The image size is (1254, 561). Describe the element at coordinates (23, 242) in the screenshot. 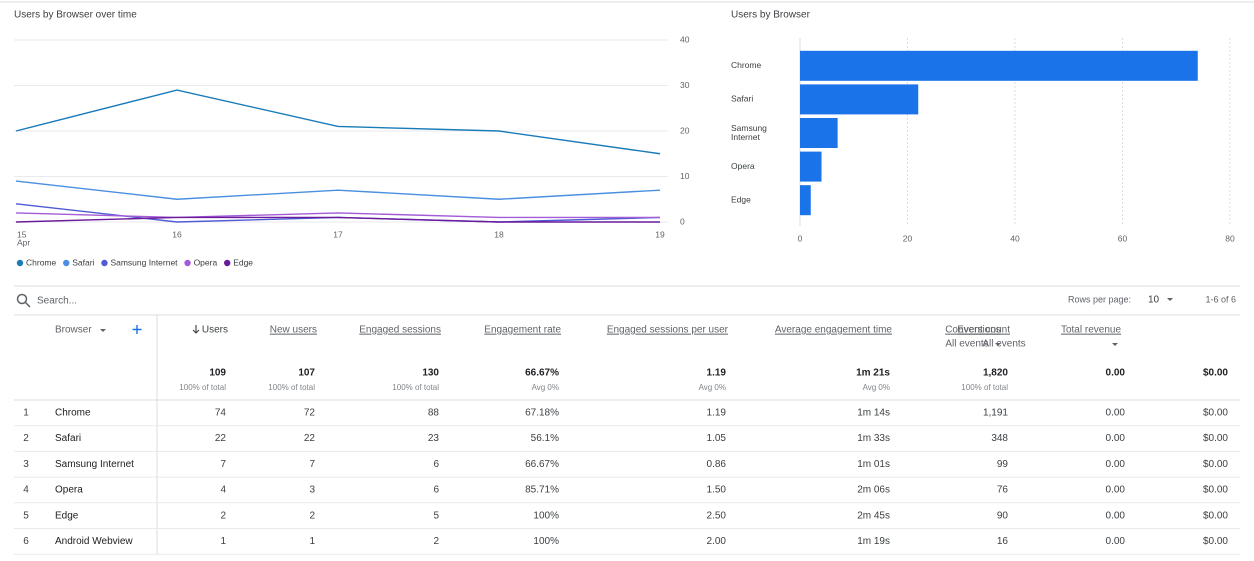

I see `x-month-label: Apr` at that location.